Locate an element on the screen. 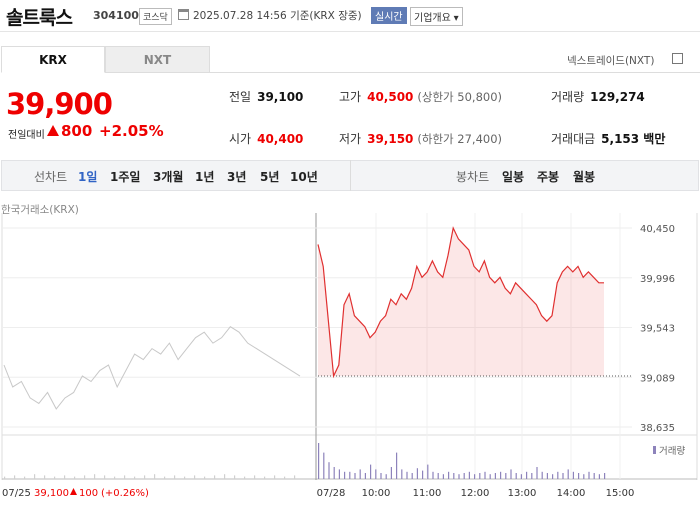 The width and height of the screenshot is (700, 505). stock-code: 304100 is located at coordinates (116, 15).